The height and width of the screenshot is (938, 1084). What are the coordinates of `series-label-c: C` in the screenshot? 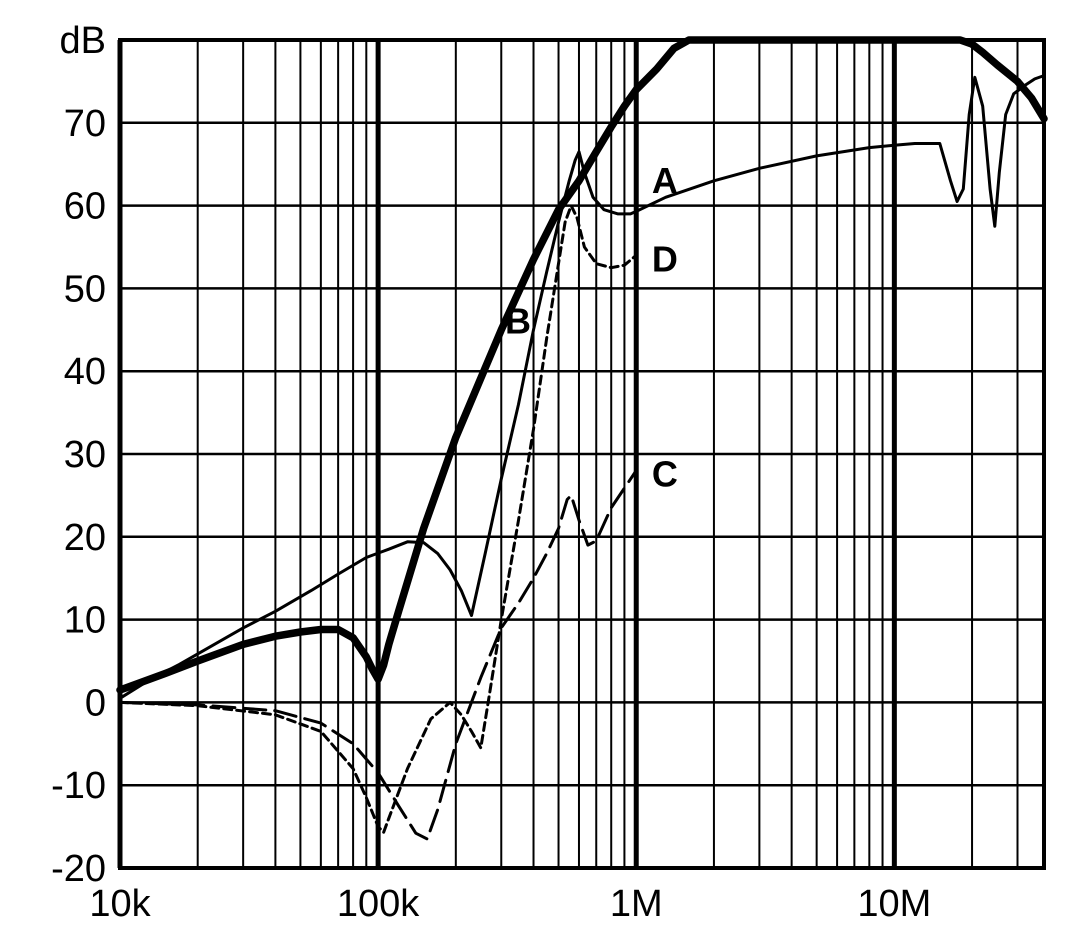 It's located at (665, 474).